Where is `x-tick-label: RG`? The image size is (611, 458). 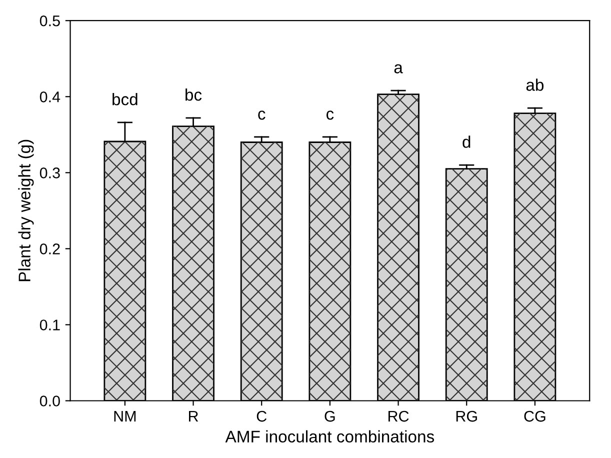 x-tick-label: RG is located at coordinates (466, 416).